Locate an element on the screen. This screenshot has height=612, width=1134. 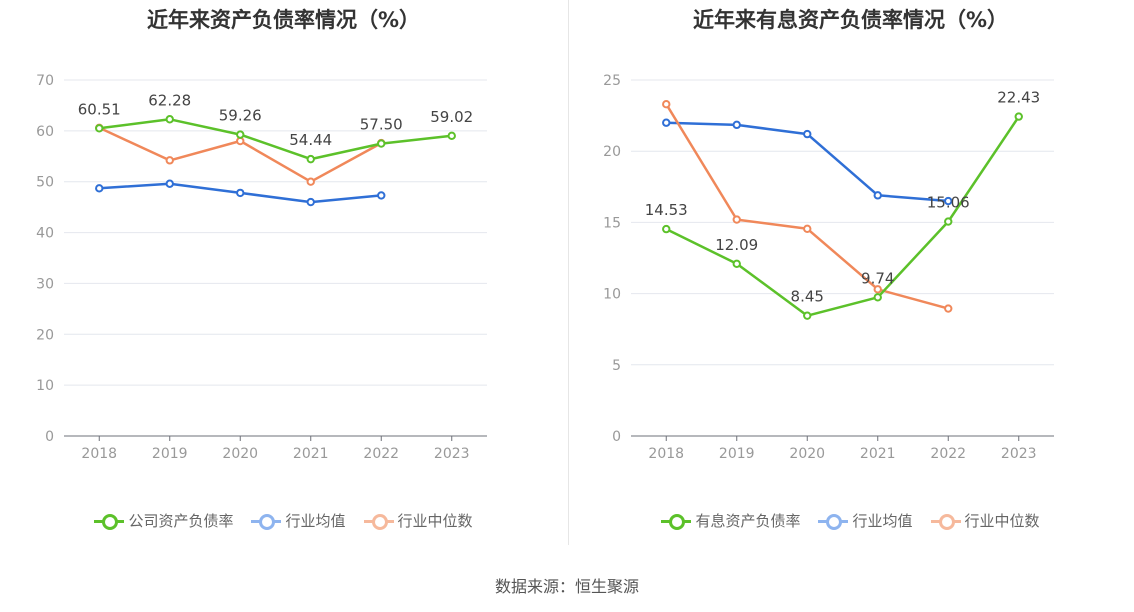
y-tick-label: 25 is located at coordinates (612, 81).